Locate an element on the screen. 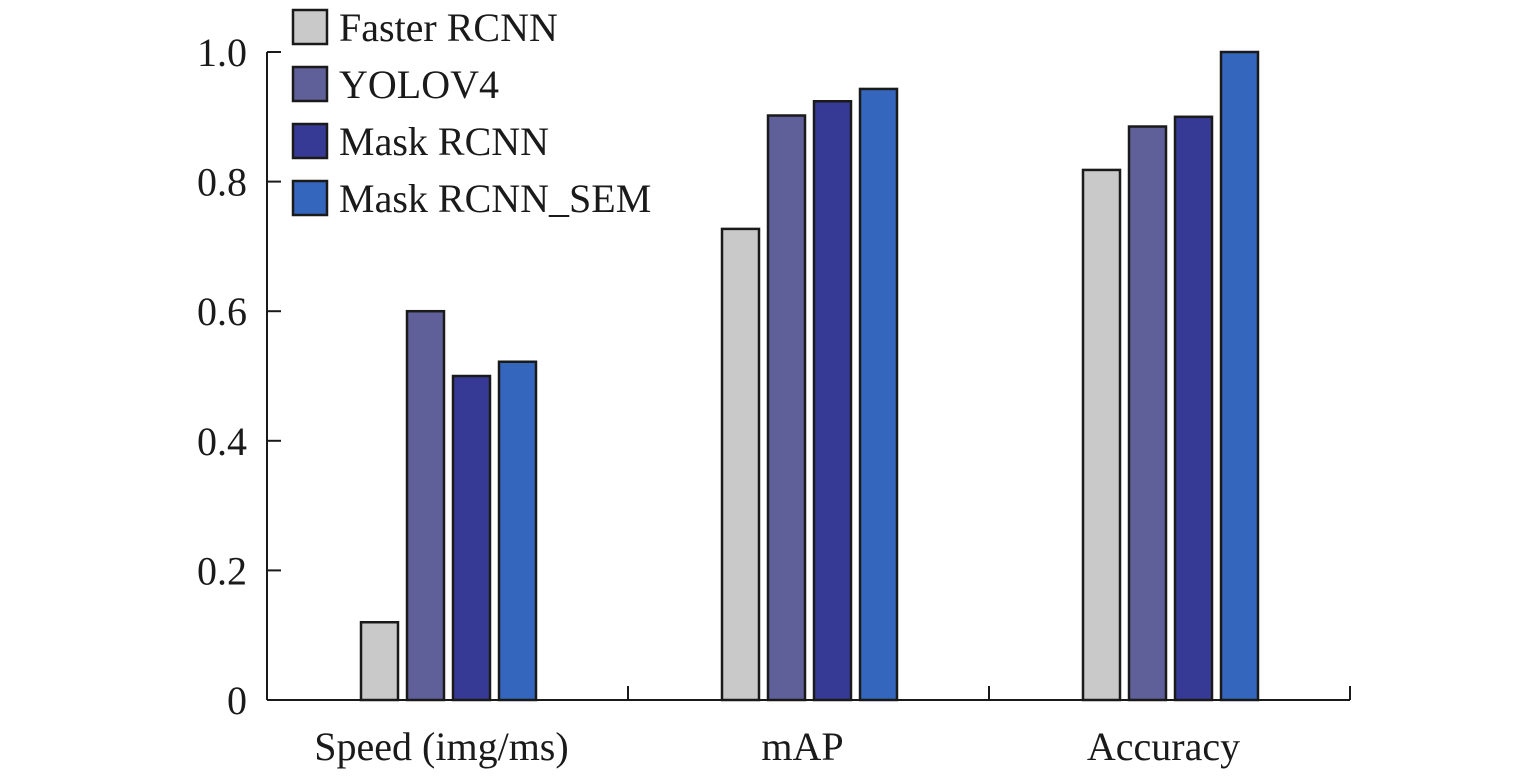 The width and height of the screenshot is (1535, 780). y-tick-label: 1.0 is located at coordinates (222, 52).